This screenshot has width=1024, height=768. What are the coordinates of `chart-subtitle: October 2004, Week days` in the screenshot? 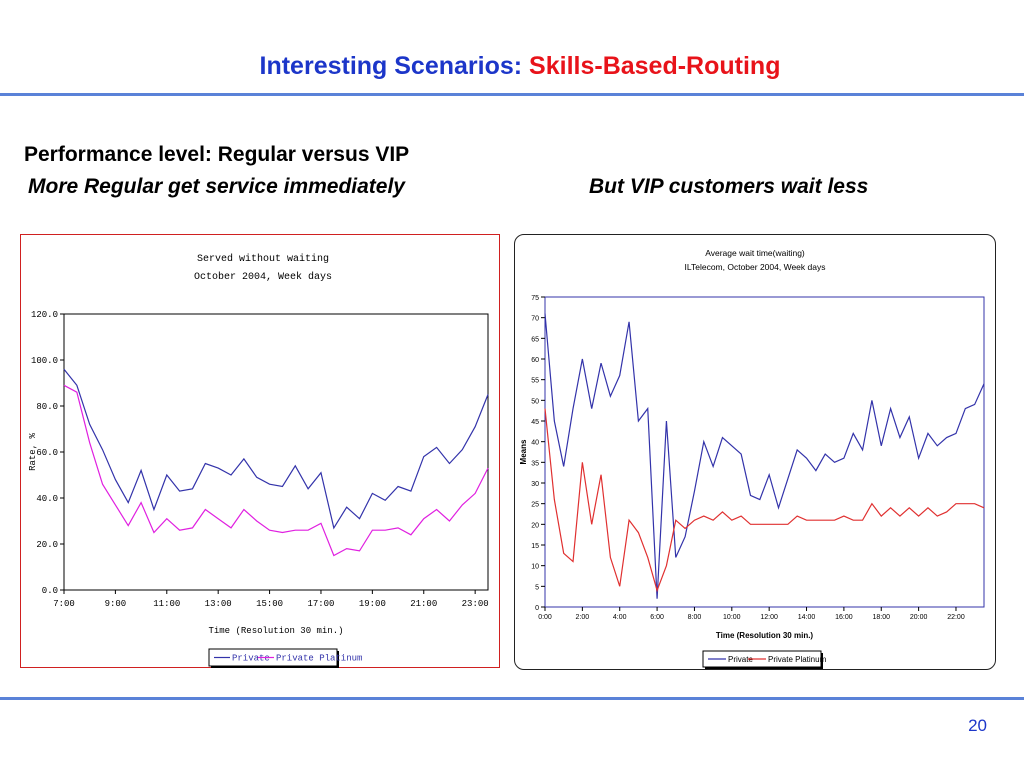 It's located at (263, 277).